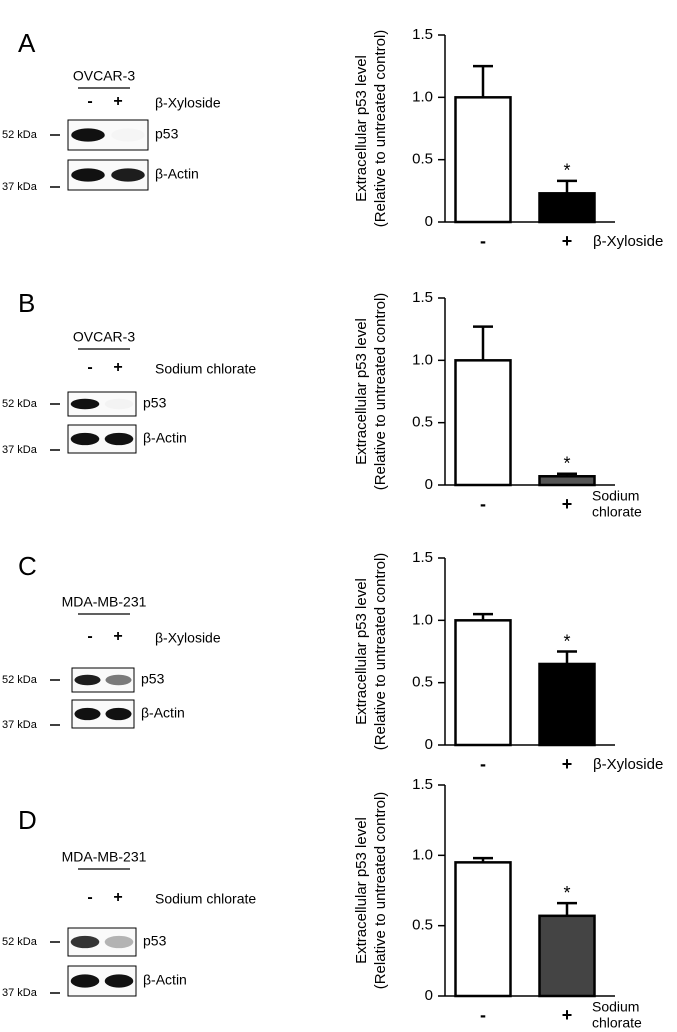  I want to click on blot-box, so click(108, 135).